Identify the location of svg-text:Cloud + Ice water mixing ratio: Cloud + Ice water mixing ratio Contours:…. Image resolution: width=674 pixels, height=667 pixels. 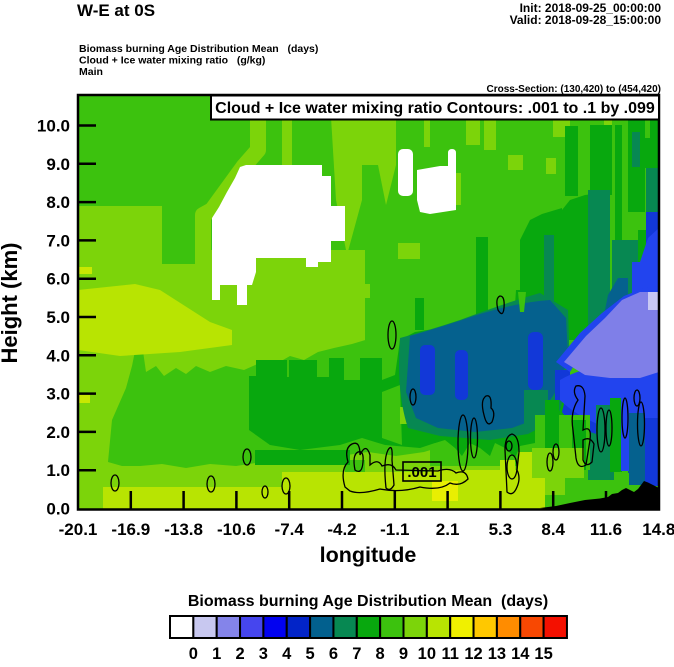
(435, 108).